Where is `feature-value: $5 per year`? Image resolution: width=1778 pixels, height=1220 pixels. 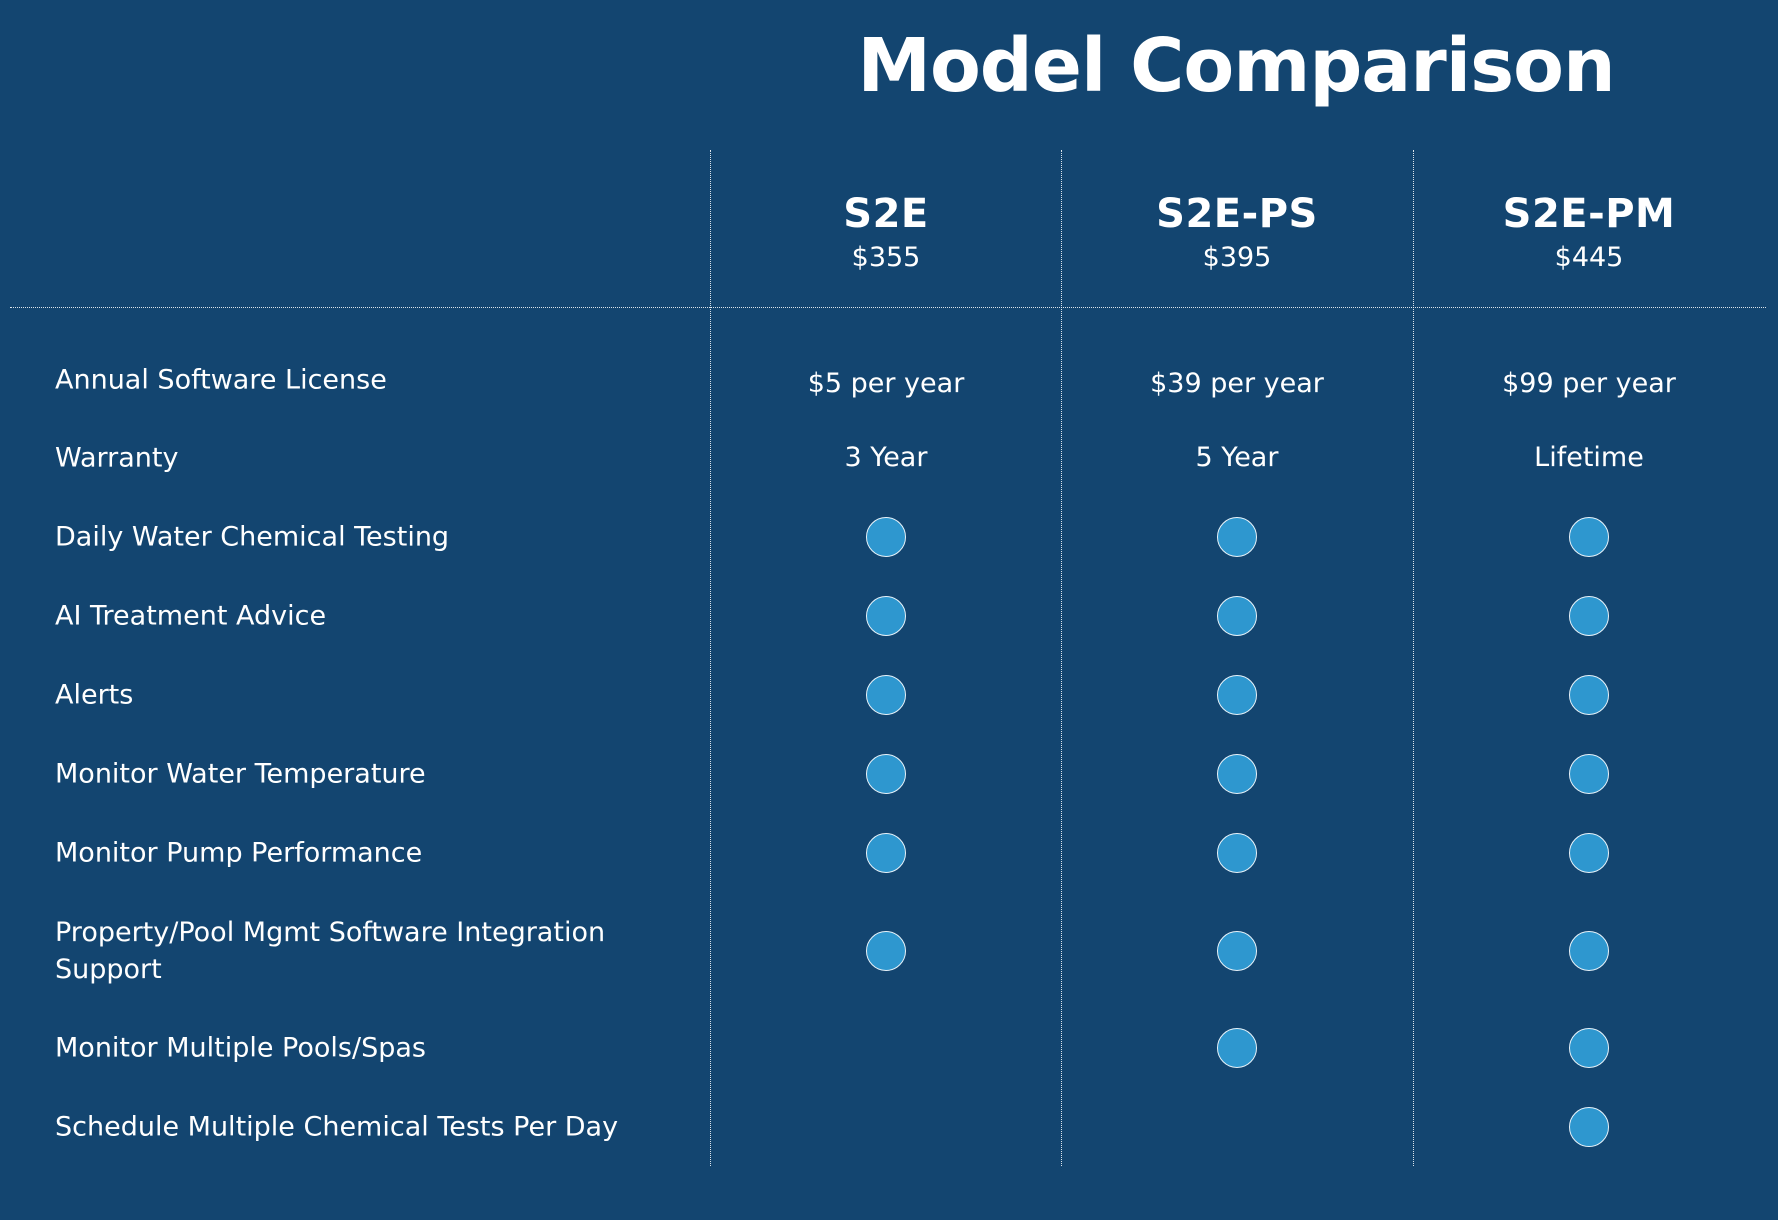
feature-value: $5 per year is located at coordinates (886, 383).